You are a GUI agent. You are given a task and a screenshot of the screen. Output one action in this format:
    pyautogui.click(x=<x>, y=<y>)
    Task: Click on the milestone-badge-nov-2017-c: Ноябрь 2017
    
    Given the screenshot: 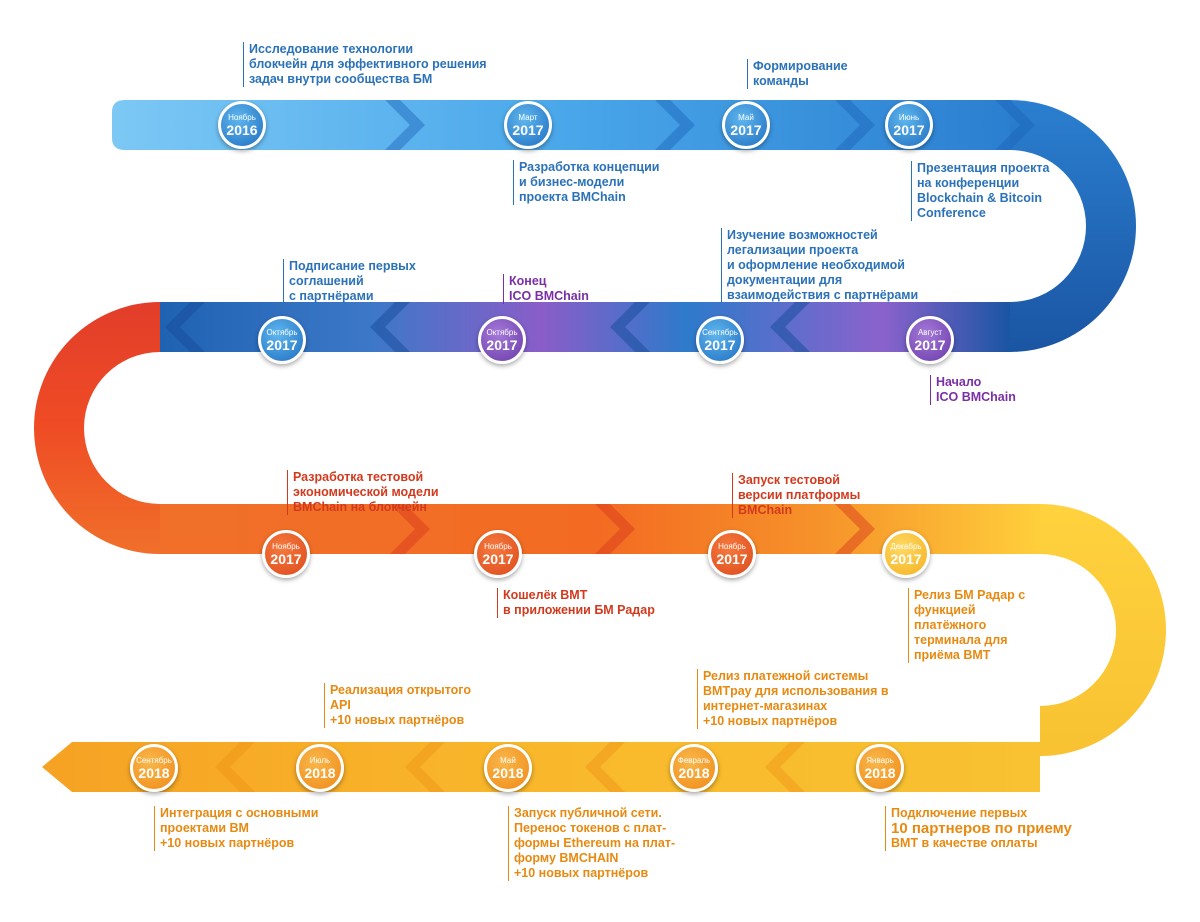 What is the action you would take?
    pyautogui.click(x=732, y=554)
    